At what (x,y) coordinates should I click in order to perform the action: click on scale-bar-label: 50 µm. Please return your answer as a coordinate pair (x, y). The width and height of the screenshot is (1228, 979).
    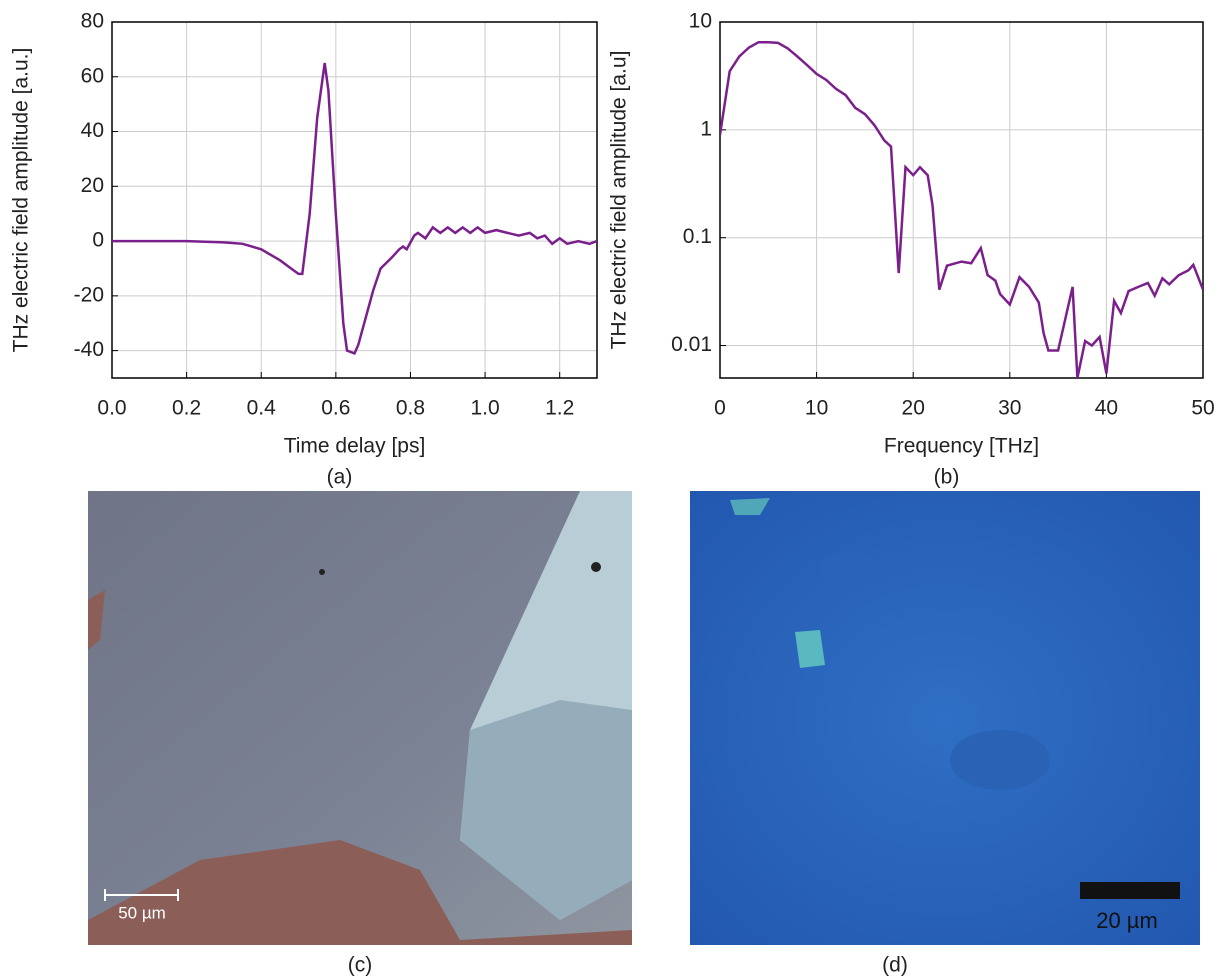
    Looking at the image, I should click on (142, 912).